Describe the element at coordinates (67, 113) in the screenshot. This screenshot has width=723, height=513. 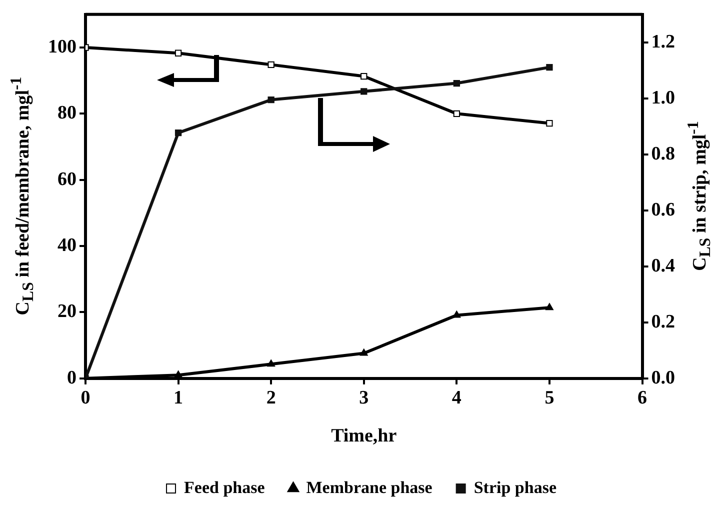
I see `y-tick-label: 80` at that location.